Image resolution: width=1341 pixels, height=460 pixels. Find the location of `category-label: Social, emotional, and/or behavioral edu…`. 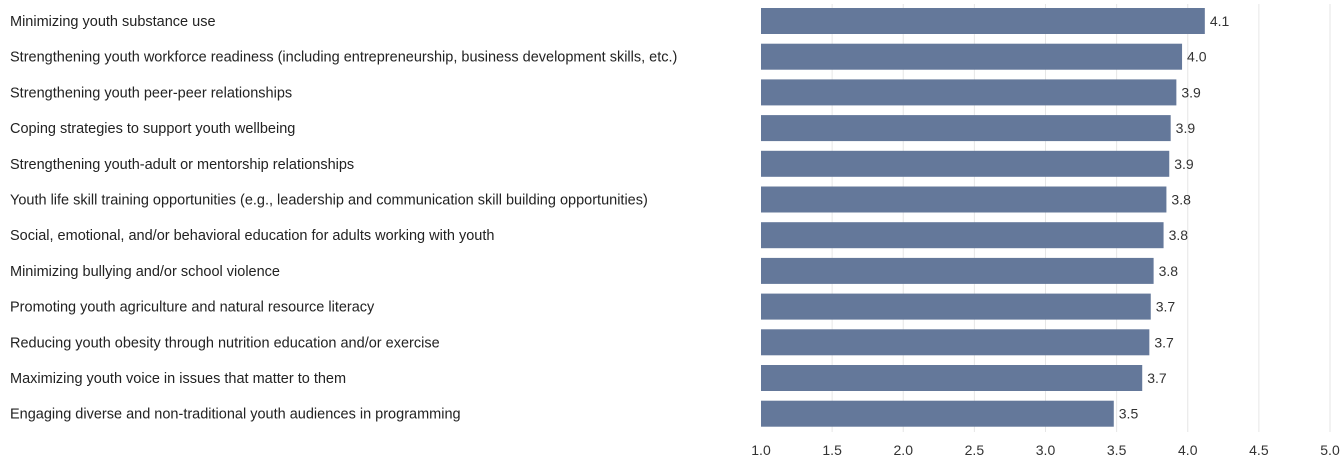

category-label: Social, emotional, and/or behavioral edu… is located at coordinates (252, 236).